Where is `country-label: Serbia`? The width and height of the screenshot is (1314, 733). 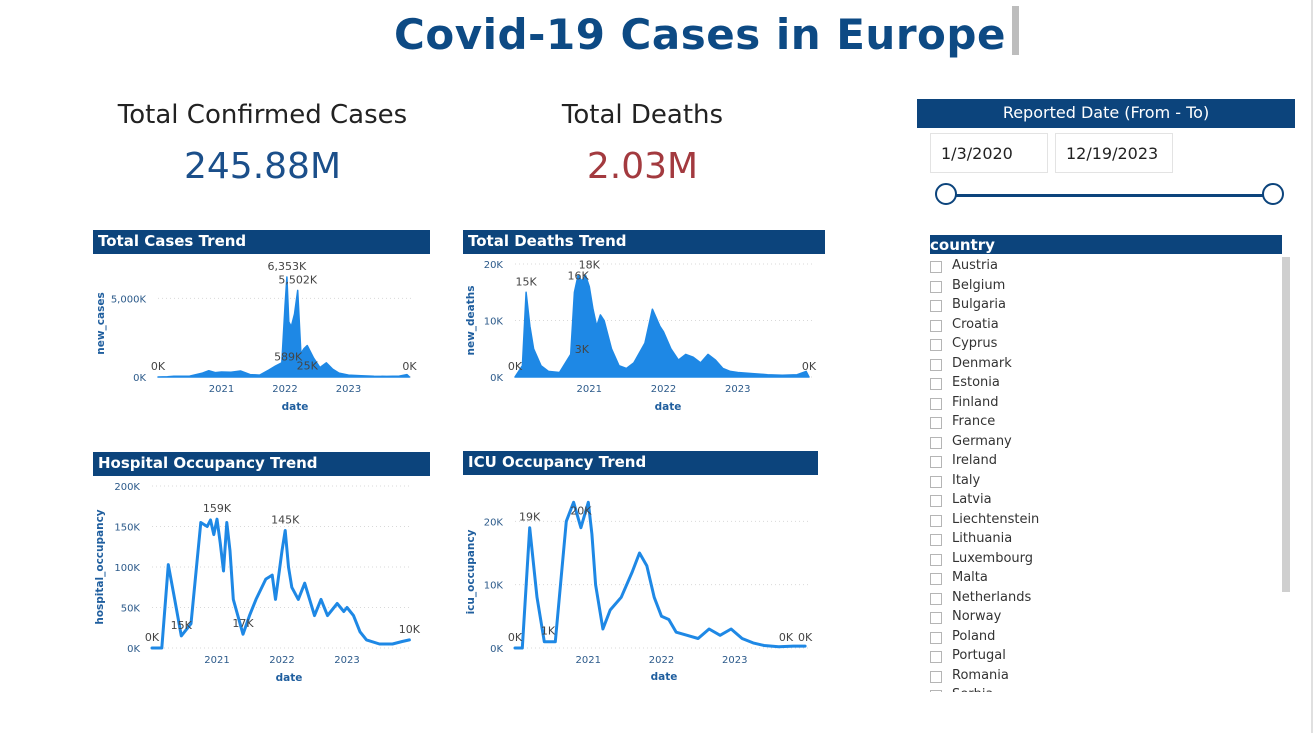 country-label: Serbia is located at coordinates (972, 689).